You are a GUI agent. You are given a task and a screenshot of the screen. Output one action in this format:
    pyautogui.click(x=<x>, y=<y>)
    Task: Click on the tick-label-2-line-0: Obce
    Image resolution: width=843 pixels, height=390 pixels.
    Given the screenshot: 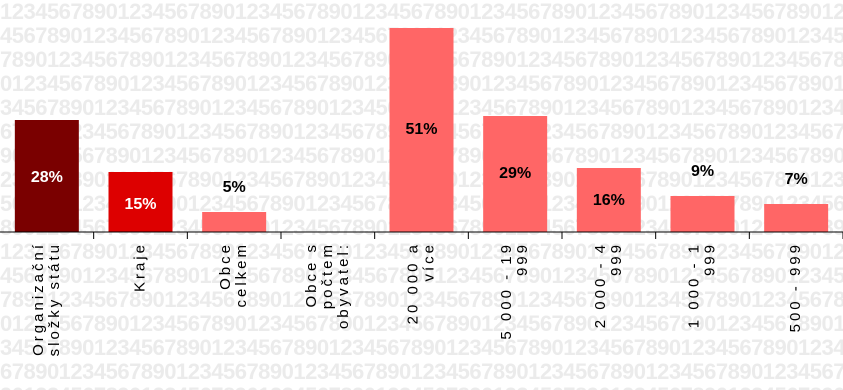 What is the action you would take?
    pyautogui.click(x=225, y=266)
    